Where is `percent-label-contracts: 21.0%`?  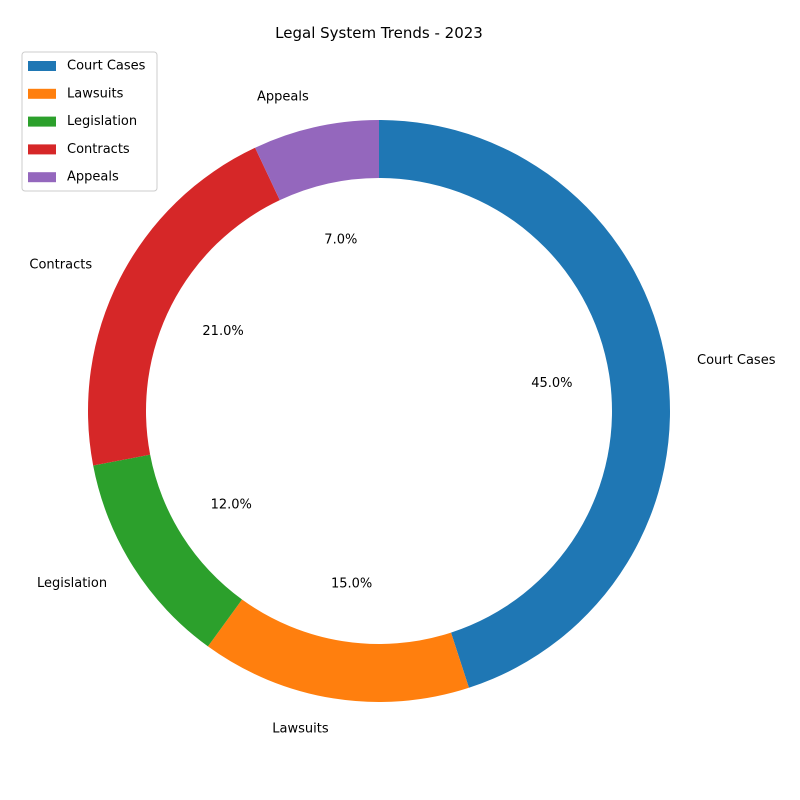 percent-label-contracts: 21.0% is located at coordinates (222, 331).